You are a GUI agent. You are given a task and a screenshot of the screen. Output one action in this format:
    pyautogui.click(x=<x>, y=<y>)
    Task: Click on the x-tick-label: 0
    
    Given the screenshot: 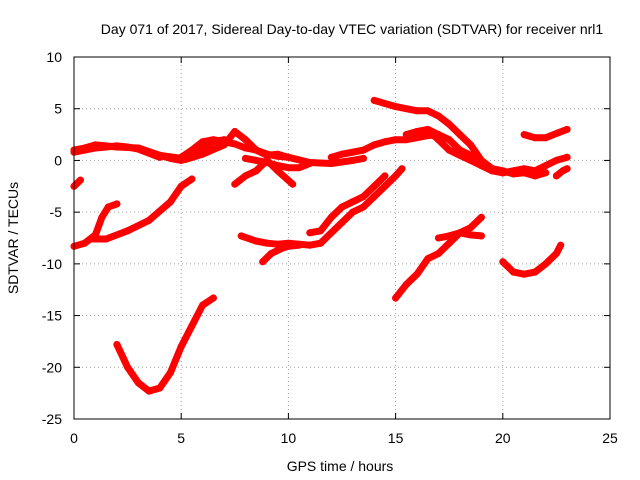 What is the action you would take?
    pyautogui.click(x=74, y=438)
    